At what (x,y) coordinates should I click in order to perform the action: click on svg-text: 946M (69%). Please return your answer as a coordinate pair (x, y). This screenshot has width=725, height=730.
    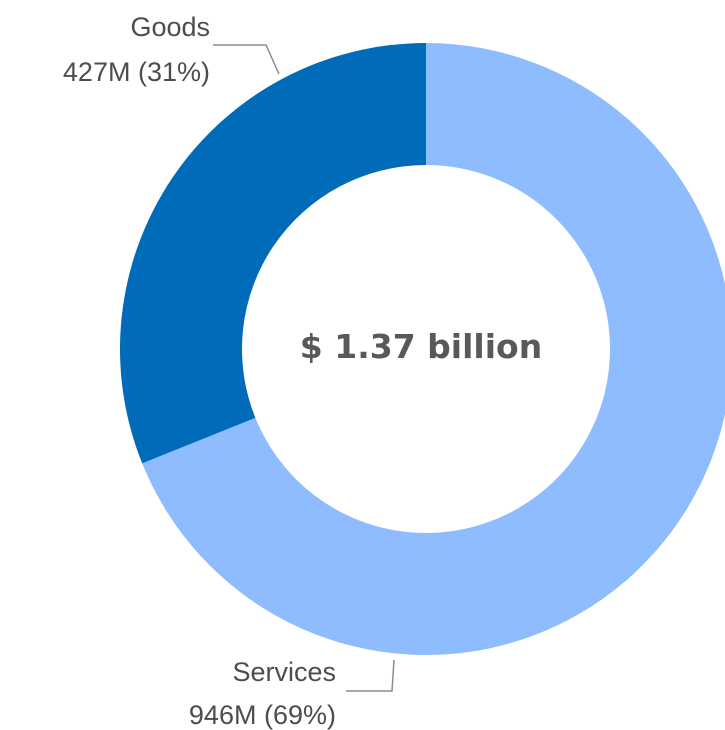
    Looking at the image, I should click on (262, 715).